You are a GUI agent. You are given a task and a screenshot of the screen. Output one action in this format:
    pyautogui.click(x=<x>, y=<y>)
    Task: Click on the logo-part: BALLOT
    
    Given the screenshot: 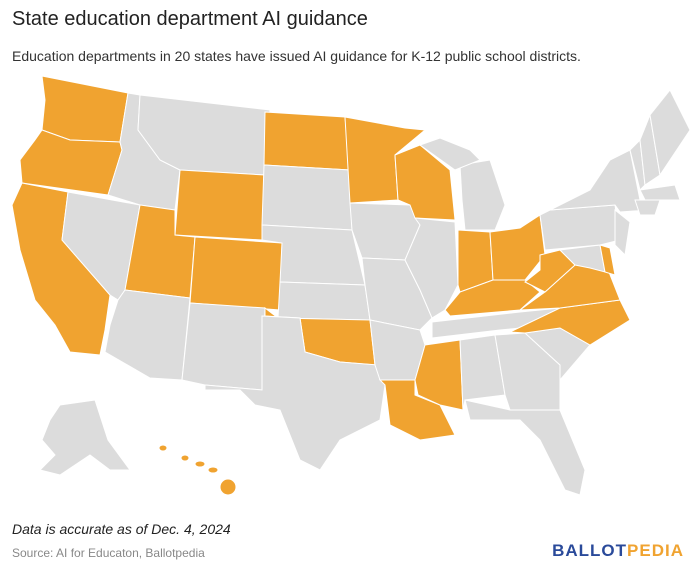 What is the action you would take?
    pyautogui.click(x=590, y=550)
    